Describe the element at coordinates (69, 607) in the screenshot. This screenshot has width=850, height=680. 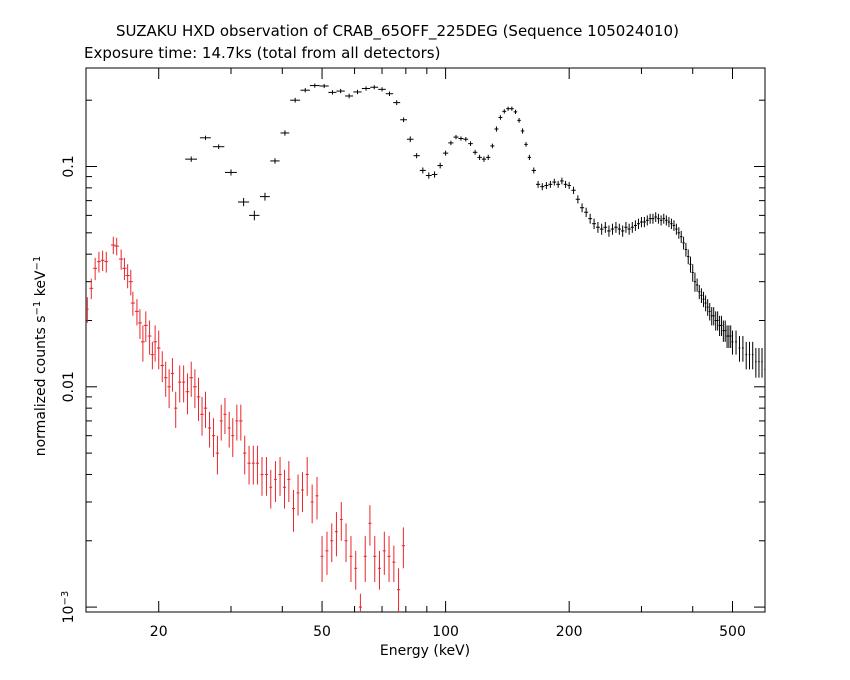
I see `y-tick-label: 10−3` at that location.